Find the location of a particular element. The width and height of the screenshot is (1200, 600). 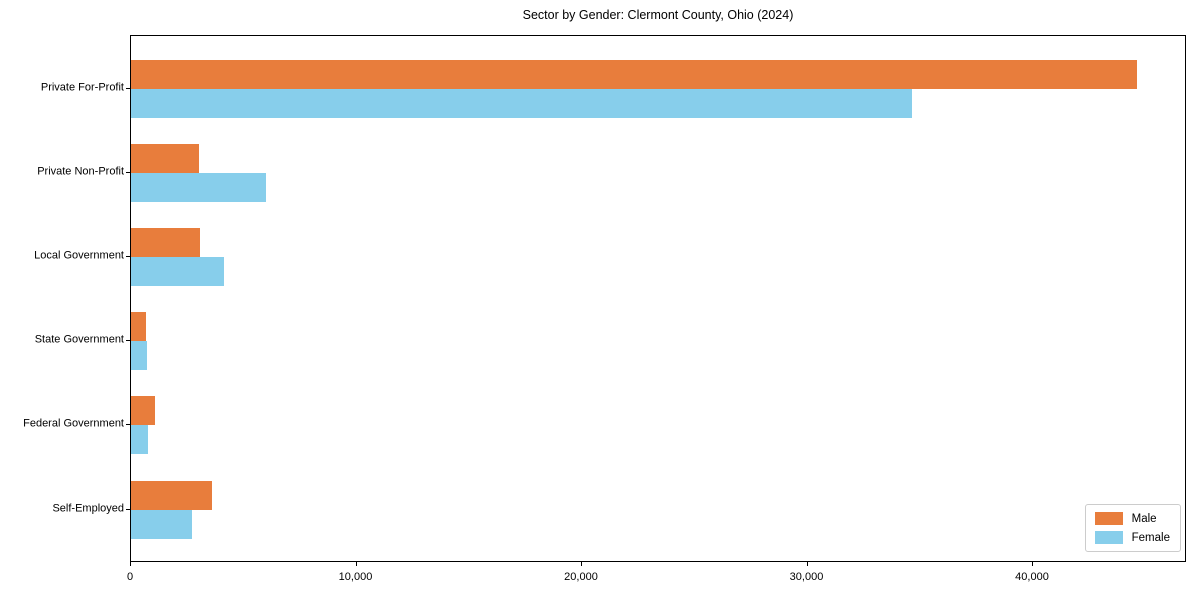

xtick-label-30000: 30,000 is located at coordinates (806, 577).